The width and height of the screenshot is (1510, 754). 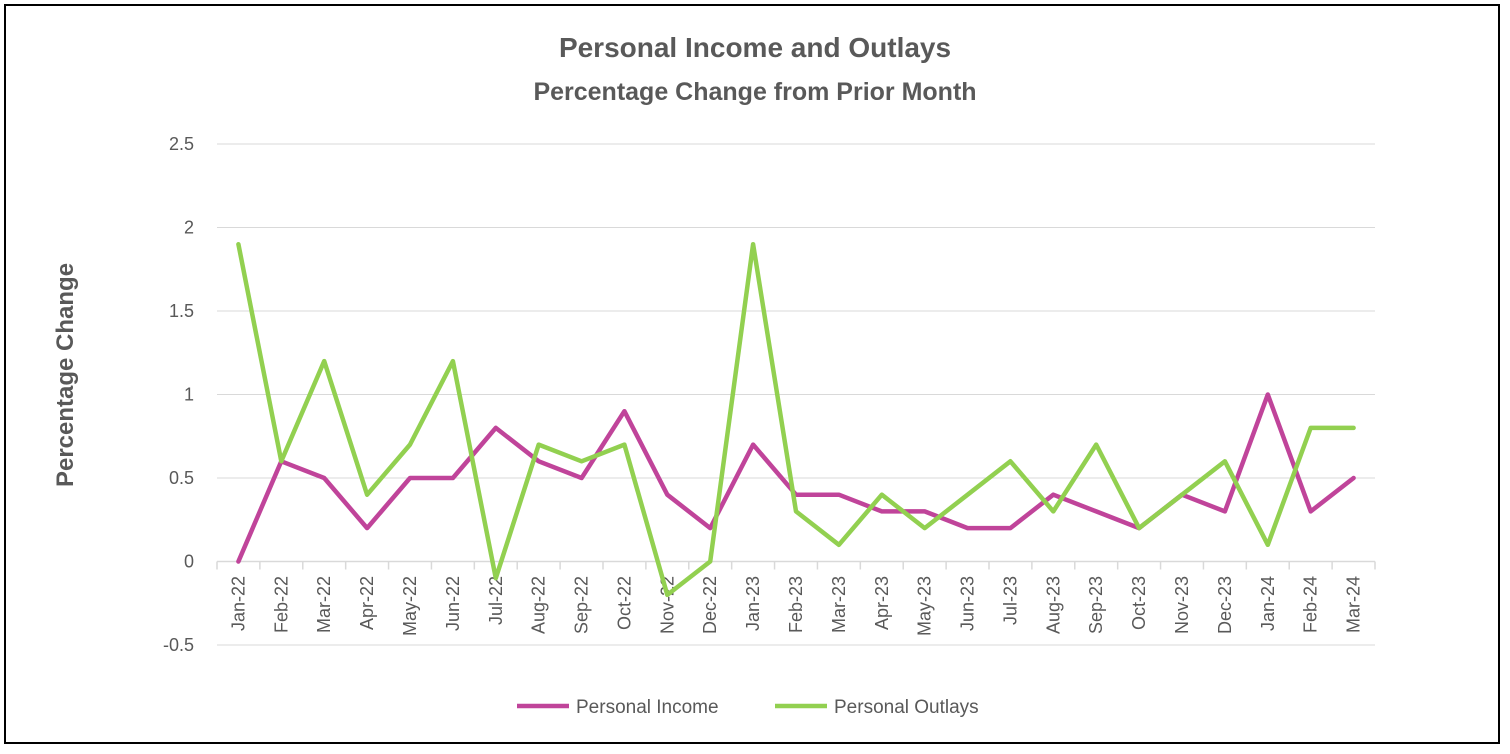 What do you see at coordinates (181, 144) in the screenshot?
I see `y-tick-label: 2.5` at bounding box center [181, 144].